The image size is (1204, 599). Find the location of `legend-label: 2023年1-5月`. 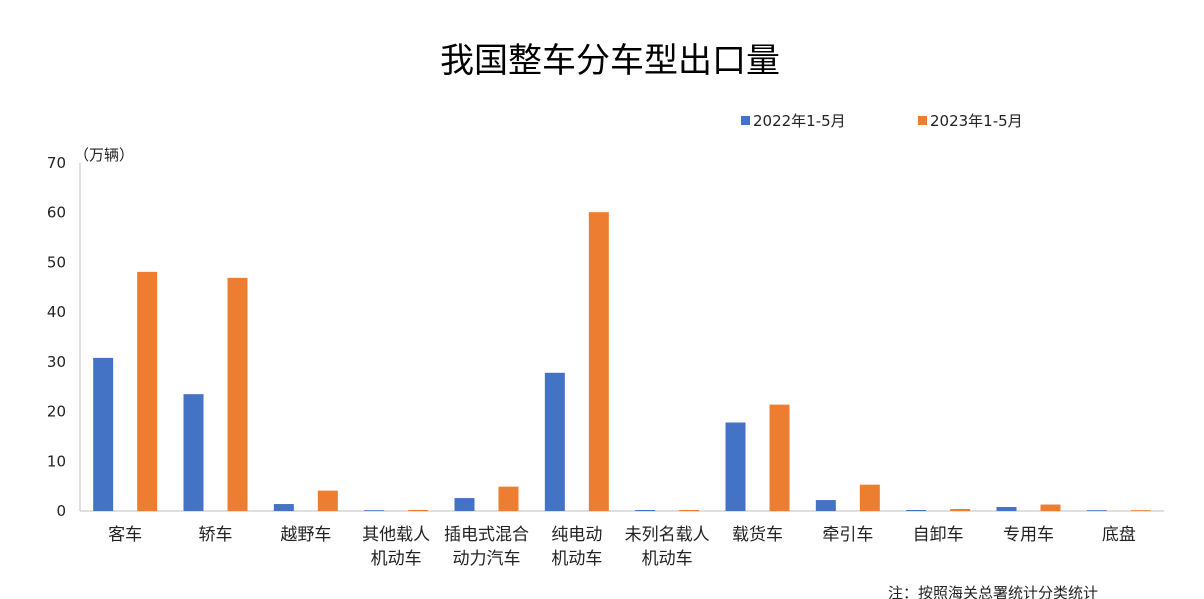

legend-label: 2023年1-5月 is located at coordinates (976, 121).